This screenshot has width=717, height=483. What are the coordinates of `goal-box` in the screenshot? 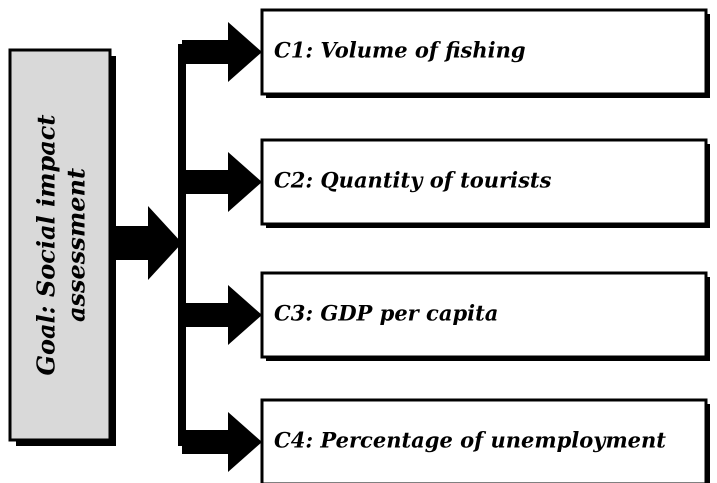 It's located at (60, 245).